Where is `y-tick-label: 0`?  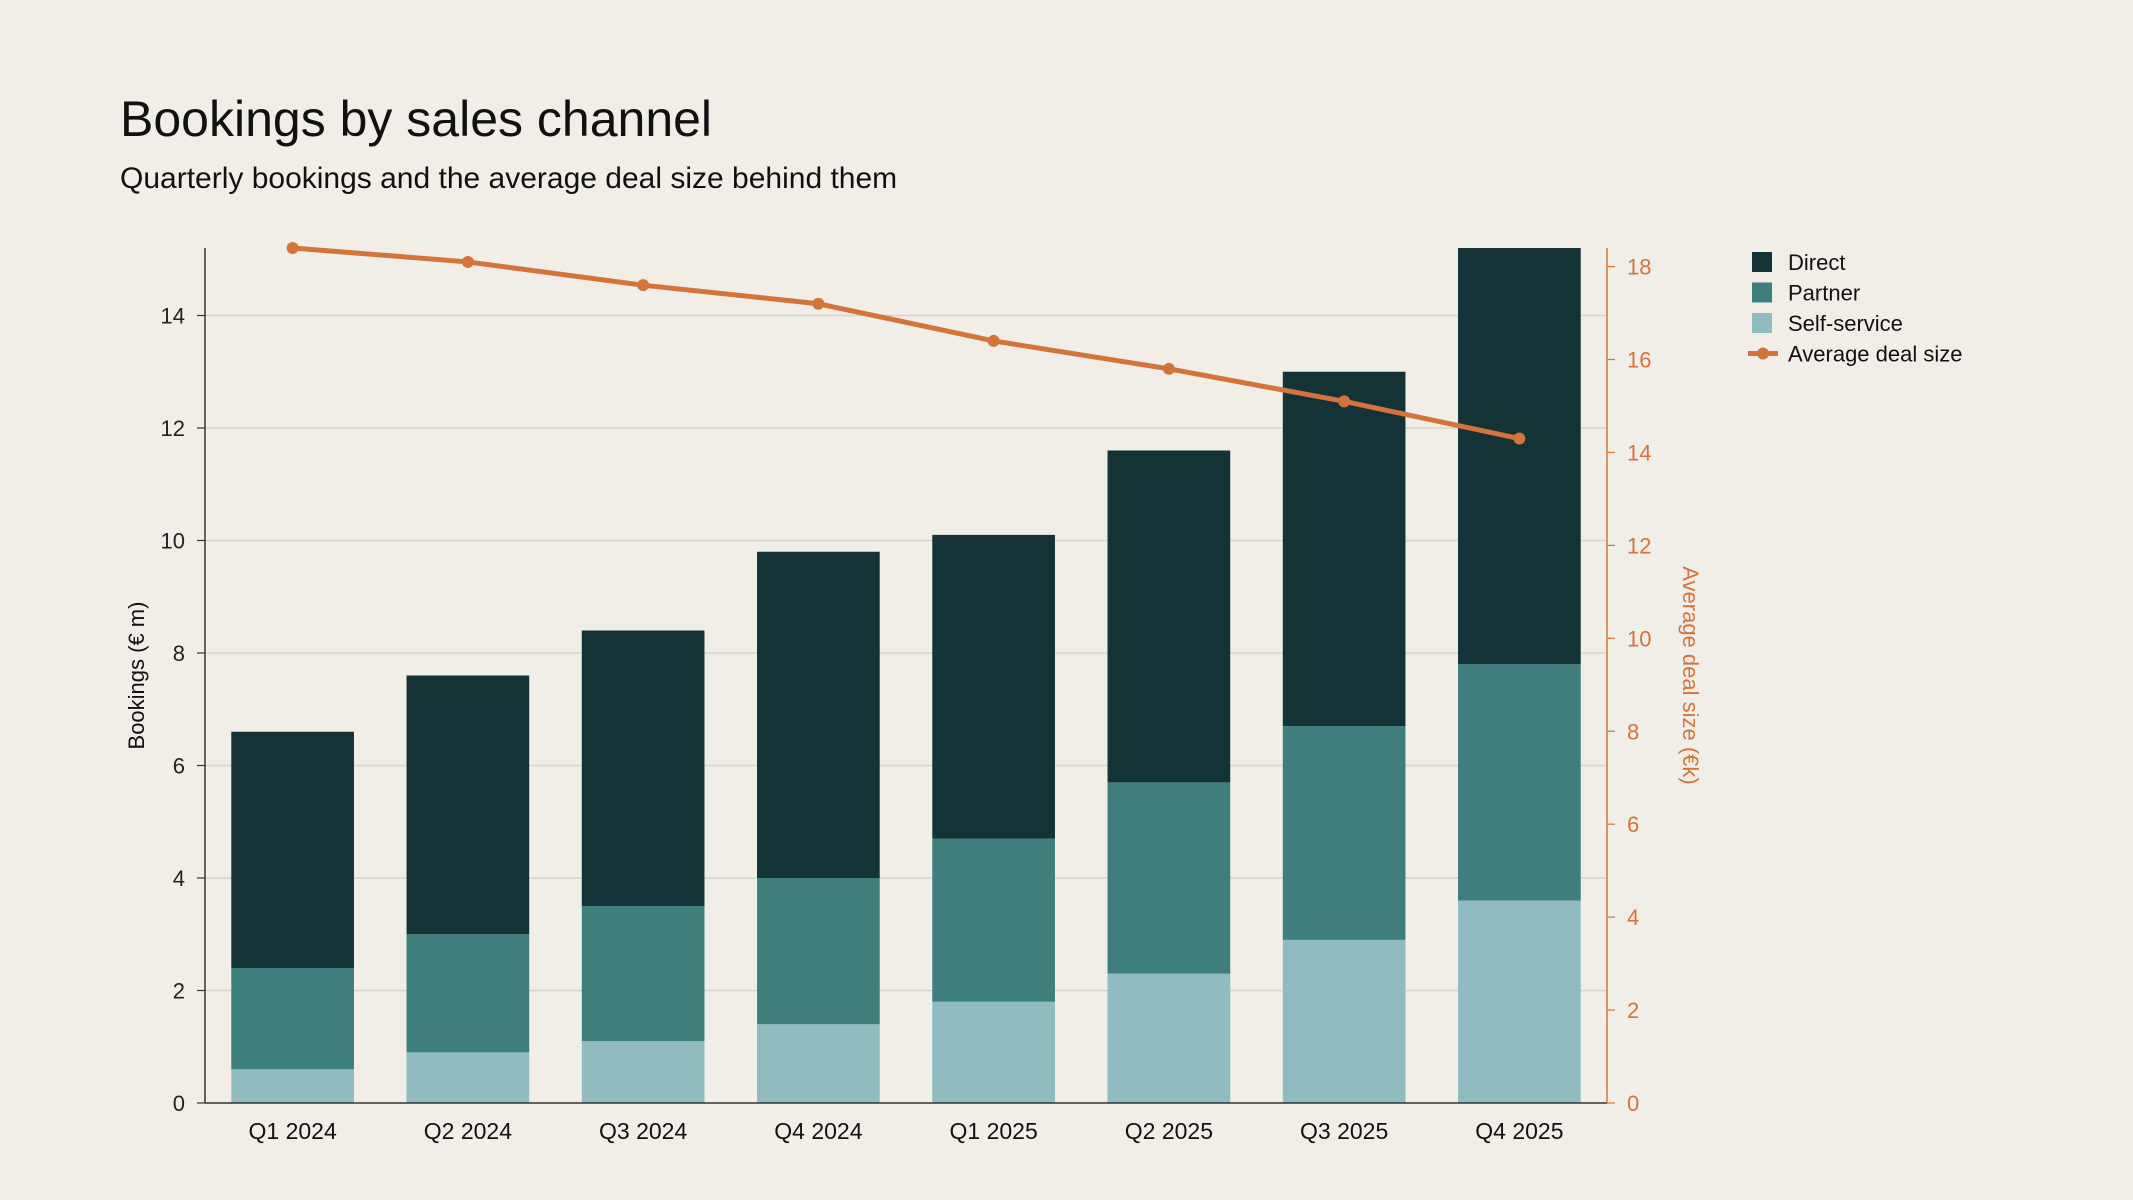 y-tick-label: 0 is located at coordinates (179, 1103).